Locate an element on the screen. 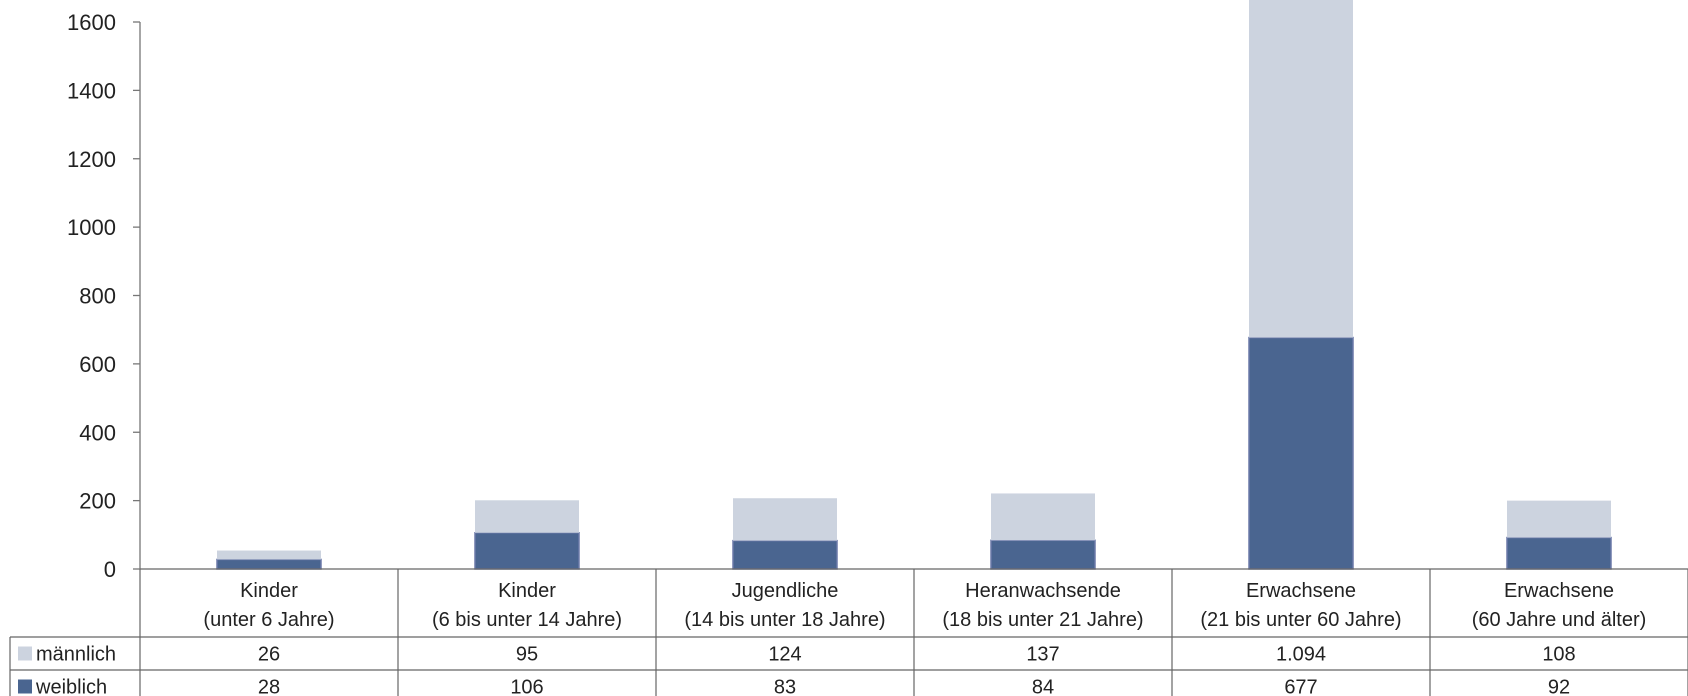 The height and width of the screenshot is (696, 1688). y-tick-label: 200 is located at coordinates (97, 501).